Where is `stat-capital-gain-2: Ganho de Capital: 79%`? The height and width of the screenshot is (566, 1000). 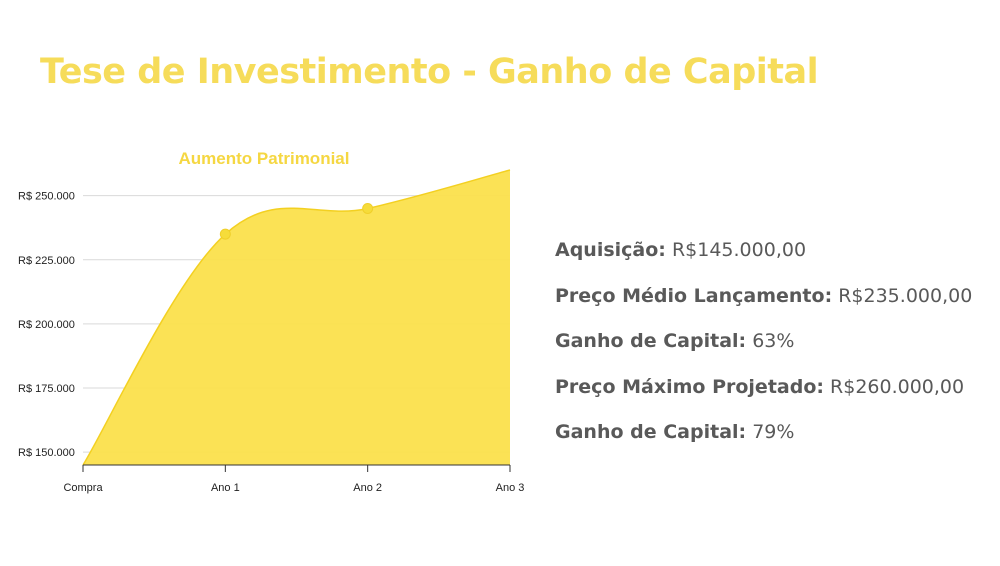
stat-capital-gain-2: Ganho de Capital: 79% is located at coordinates (770, 441).